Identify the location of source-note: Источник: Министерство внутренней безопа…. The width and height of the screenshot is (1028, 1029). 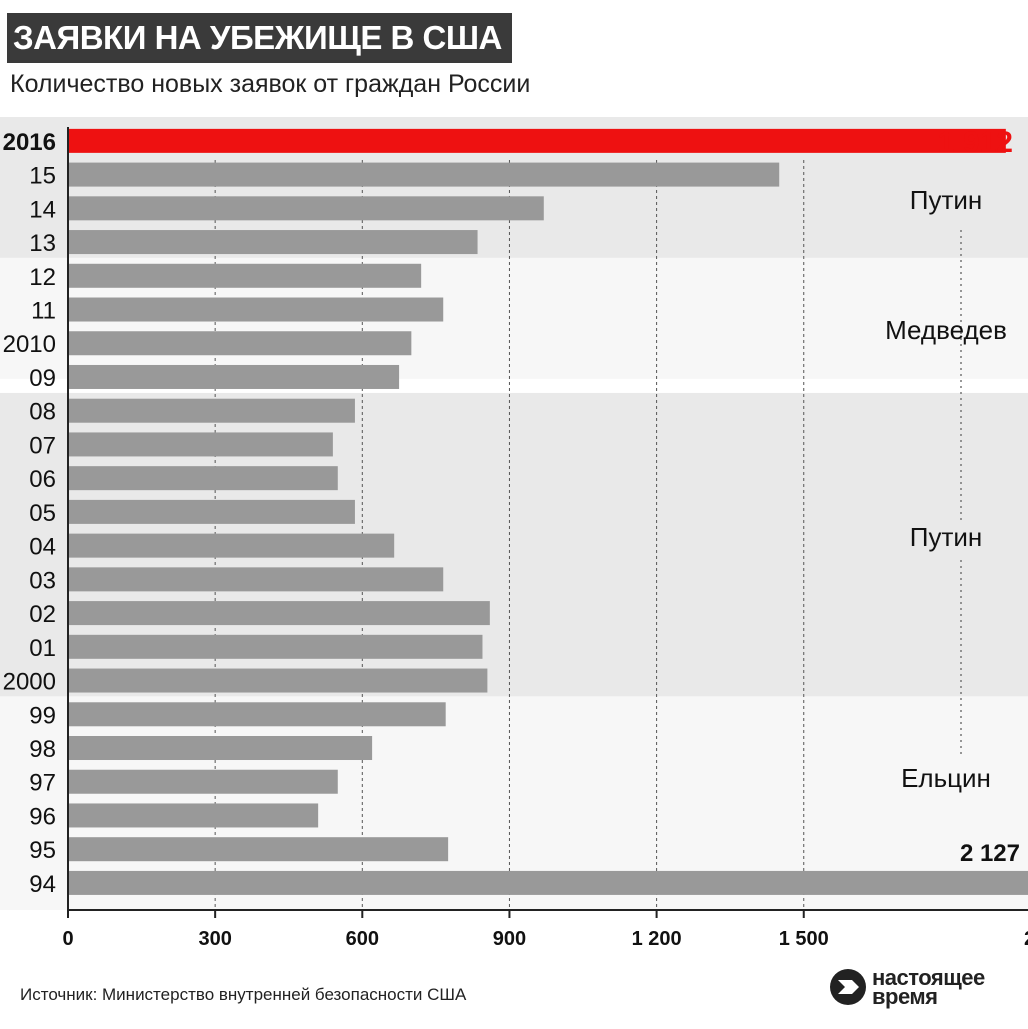
(243, 994).